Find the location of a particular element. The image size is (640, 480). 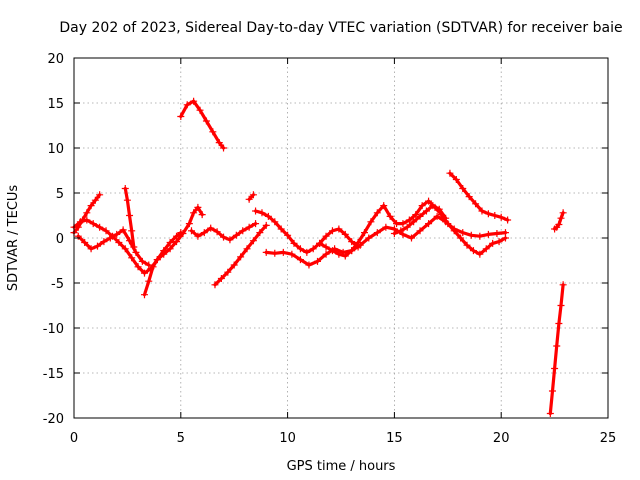

y-tick-label: -15 is located at coordinates (53, 374).